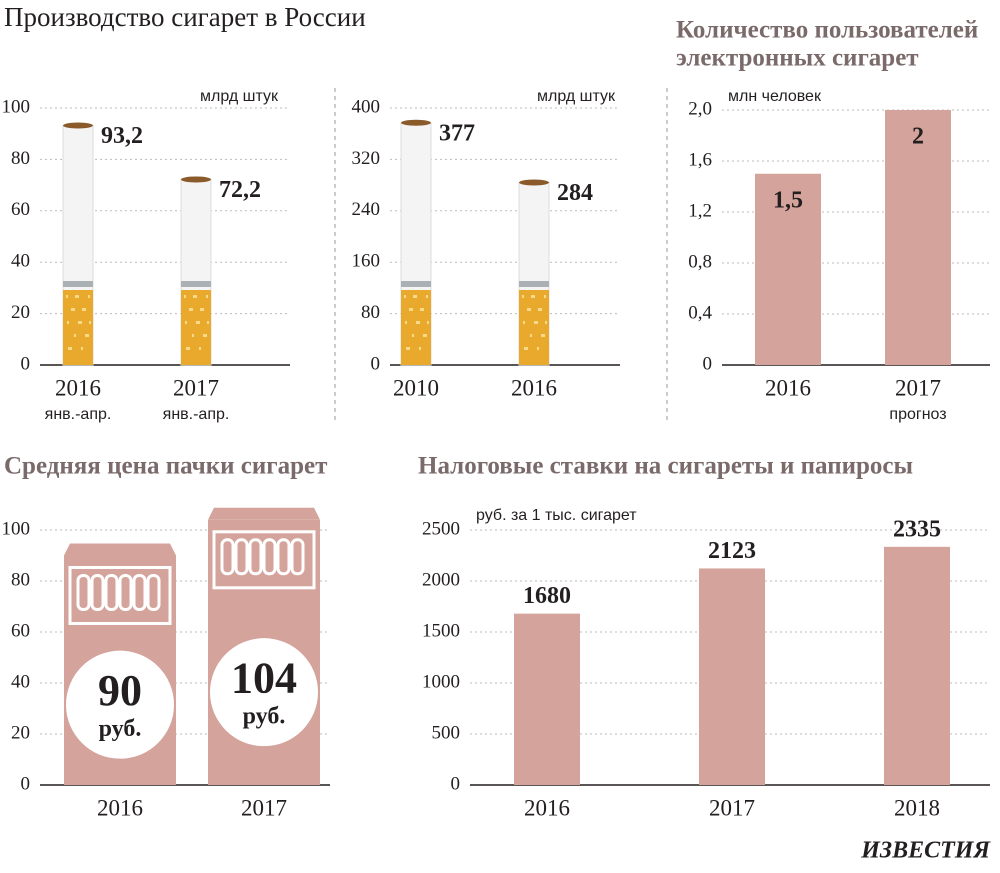 The image size is (1000, 873). What do you see at coordinates (665, 466) in the screenshot?
I see `chart-title: Налоговые ставки на сигареты и папиросы` at bounding box center [665, 466].